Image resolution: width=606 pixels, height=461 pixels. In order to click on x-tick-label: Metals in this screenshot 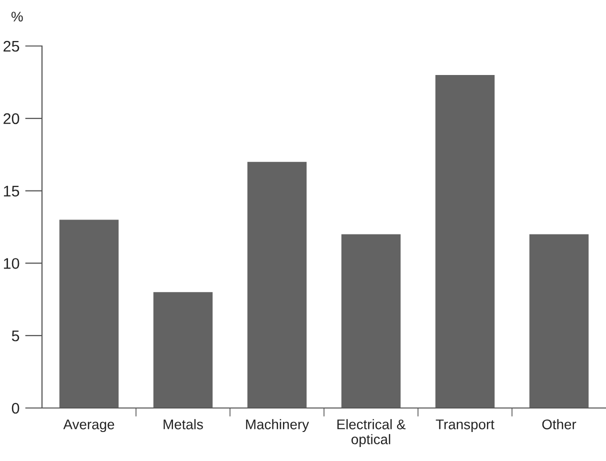, I will do `click(183, 424)`.